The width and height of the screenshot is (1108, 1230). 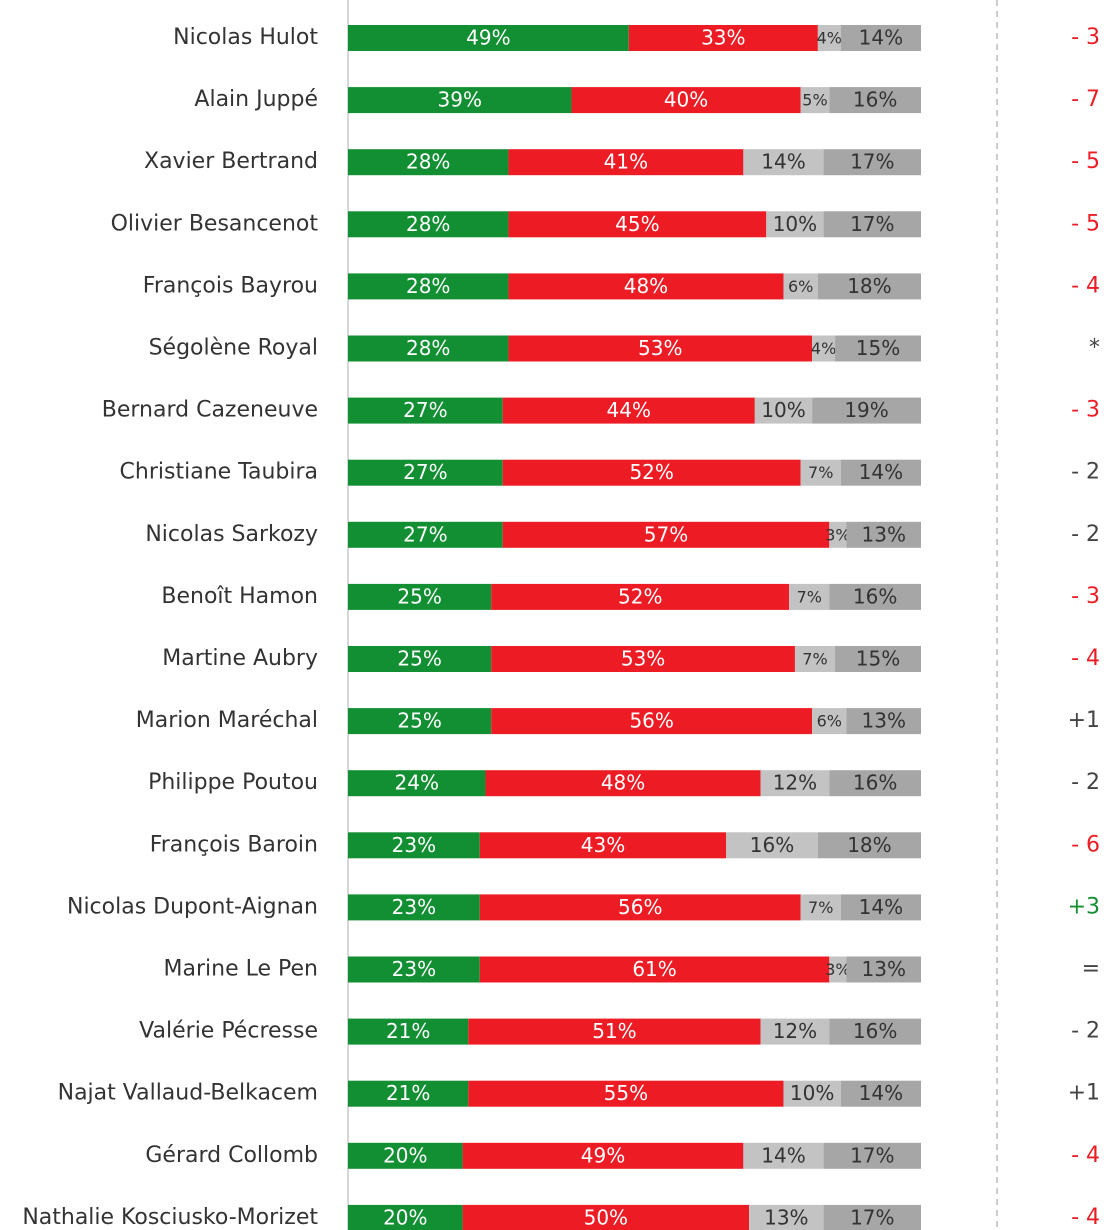 I want to click on value-label: 7%, so click(x=814, y=659).